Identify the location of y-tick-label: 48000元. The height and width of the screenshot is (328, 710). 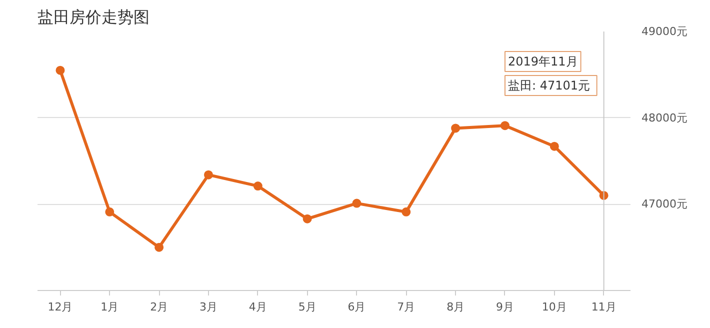
(665, 117).